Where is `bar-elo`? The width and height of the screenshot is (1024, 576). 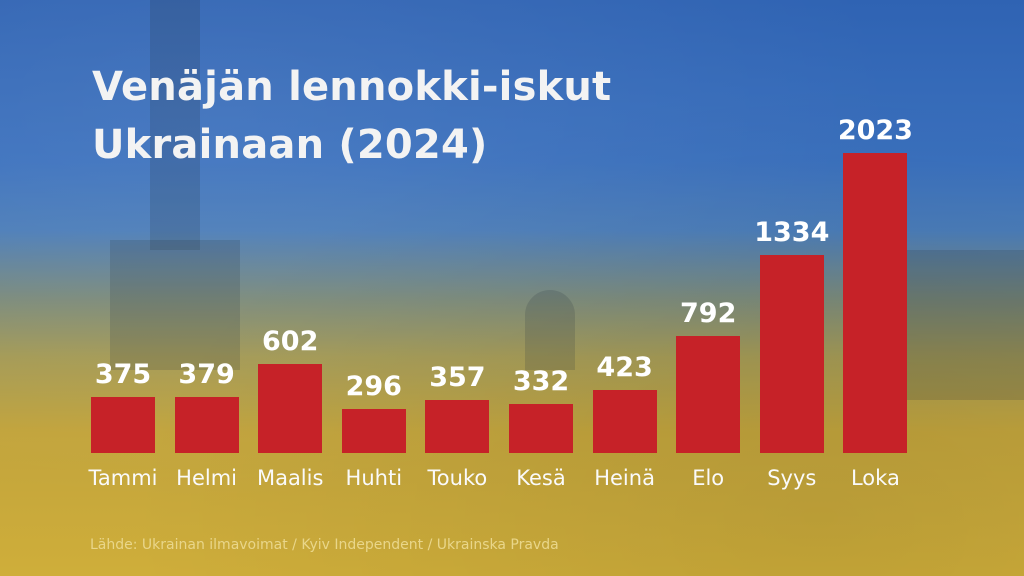 bar-elo is located at coordinates (708, 394).